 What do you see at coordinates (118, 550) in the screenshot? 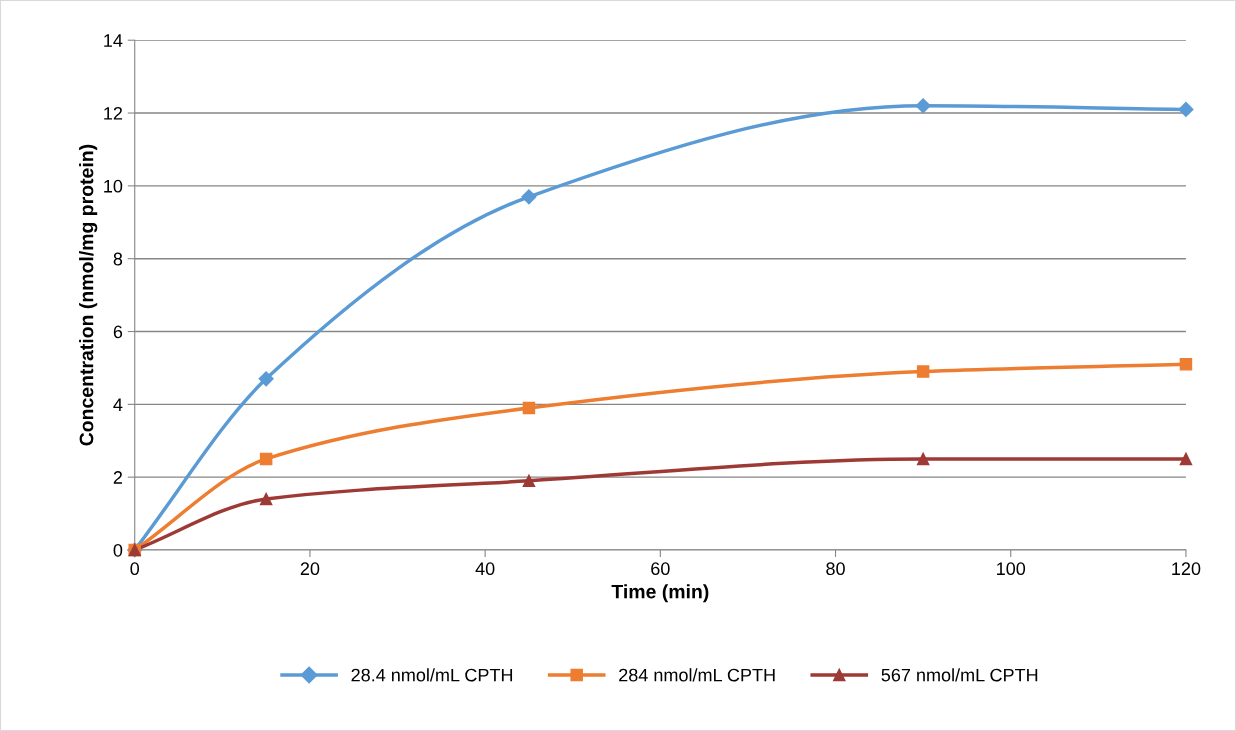
I see `y-tick-label: 0` at bounding box center [118, 550].